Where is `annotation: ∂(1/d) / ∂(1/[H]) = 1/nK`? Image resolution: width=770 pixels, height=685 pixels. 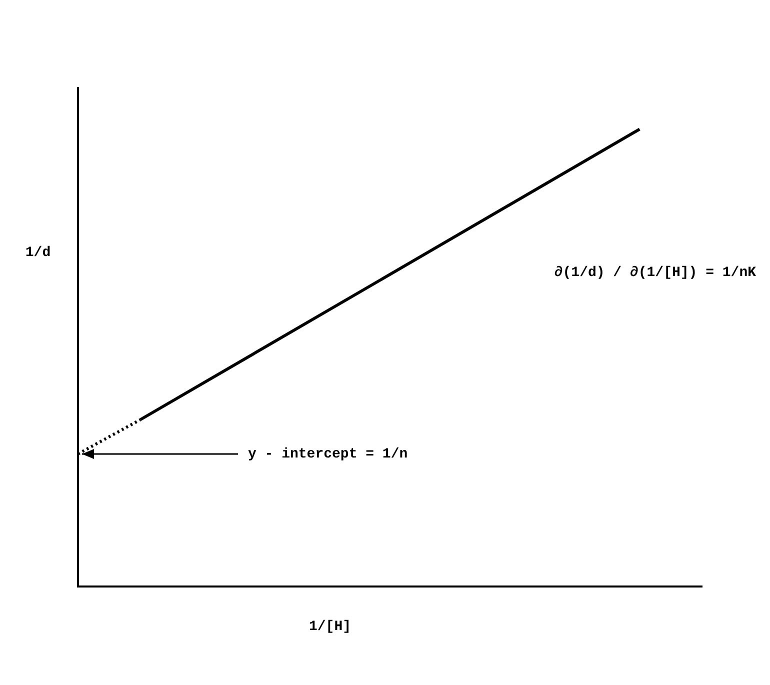 annotation: ∂(1/d) / ∂(1/[H]) = 1/nK is located at coordinates (655, 273).